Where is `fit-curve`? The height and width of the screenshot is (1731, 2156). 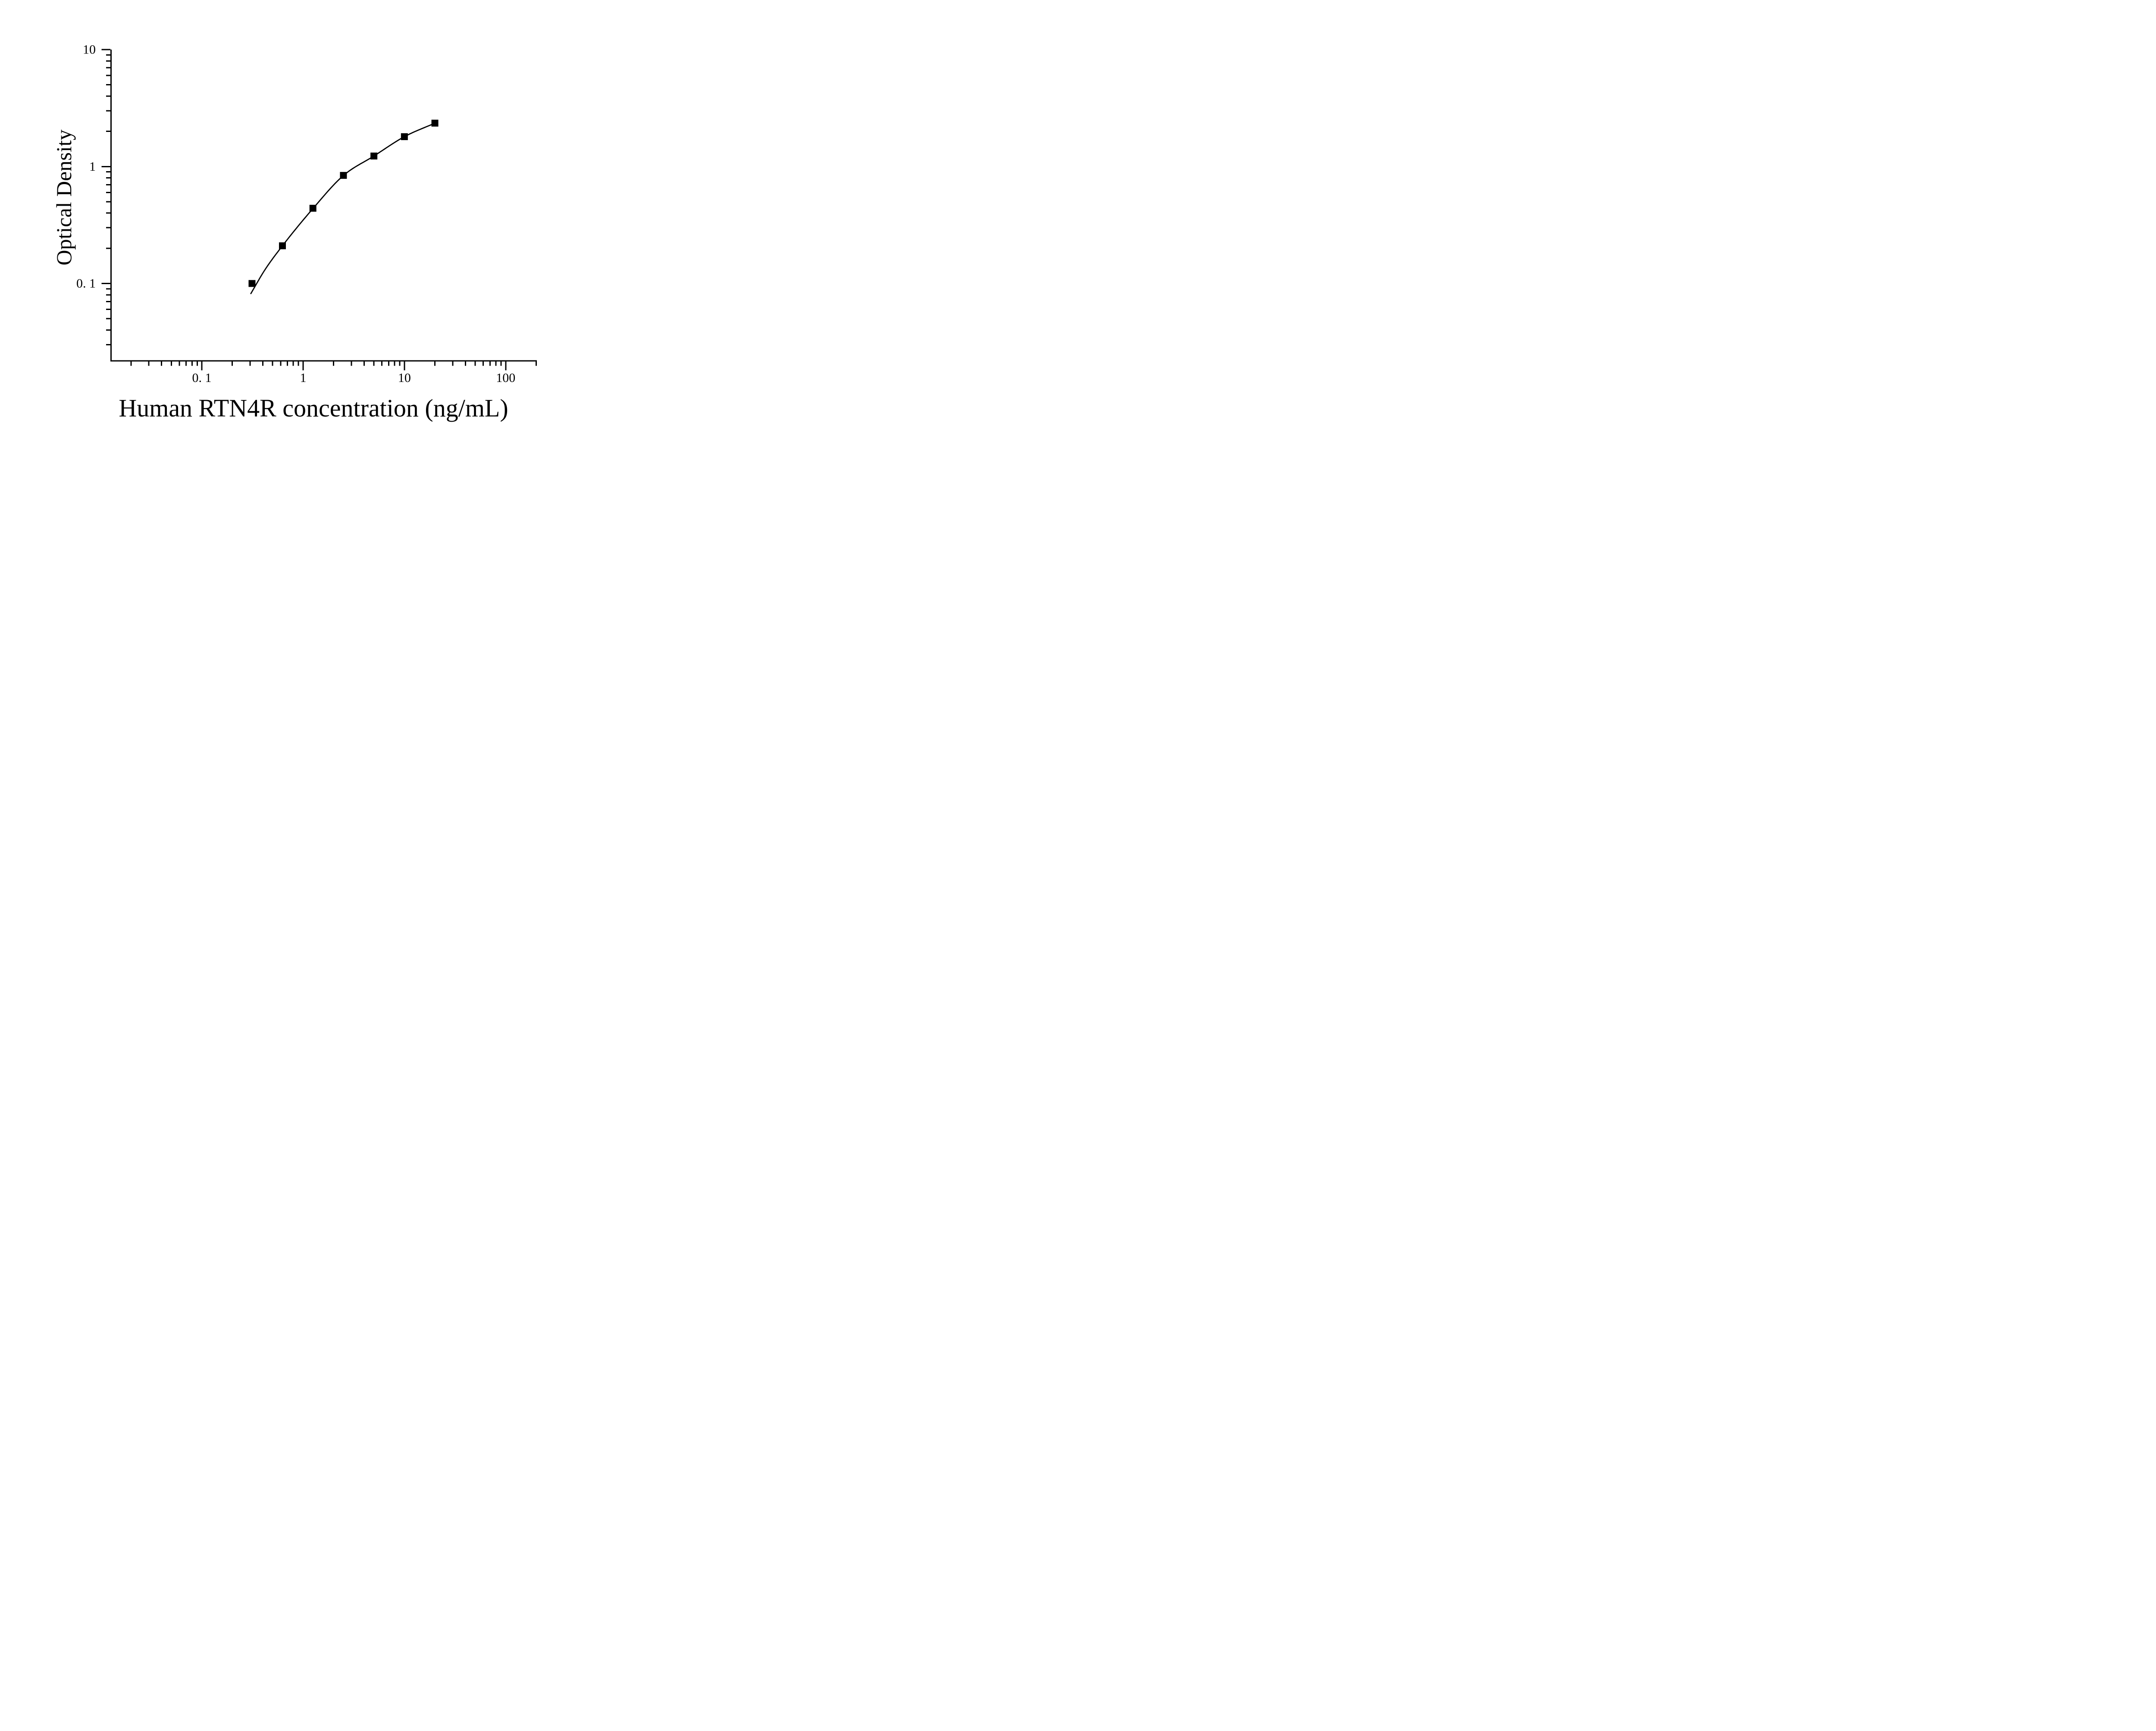
fit-curve is located at coordinates (343, 208).